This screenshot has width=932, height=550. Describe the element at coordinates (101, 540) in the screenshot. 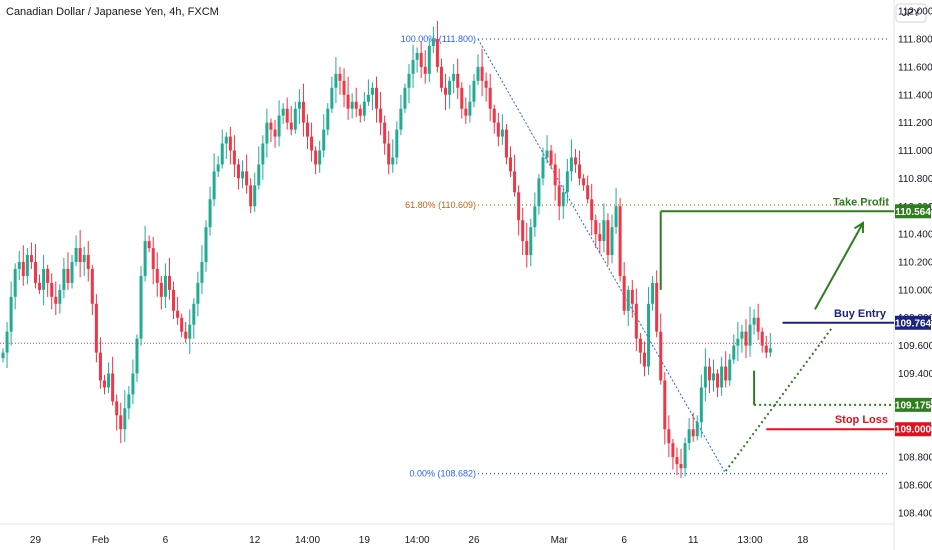

I see `time-tick-label: Feb` at that location.